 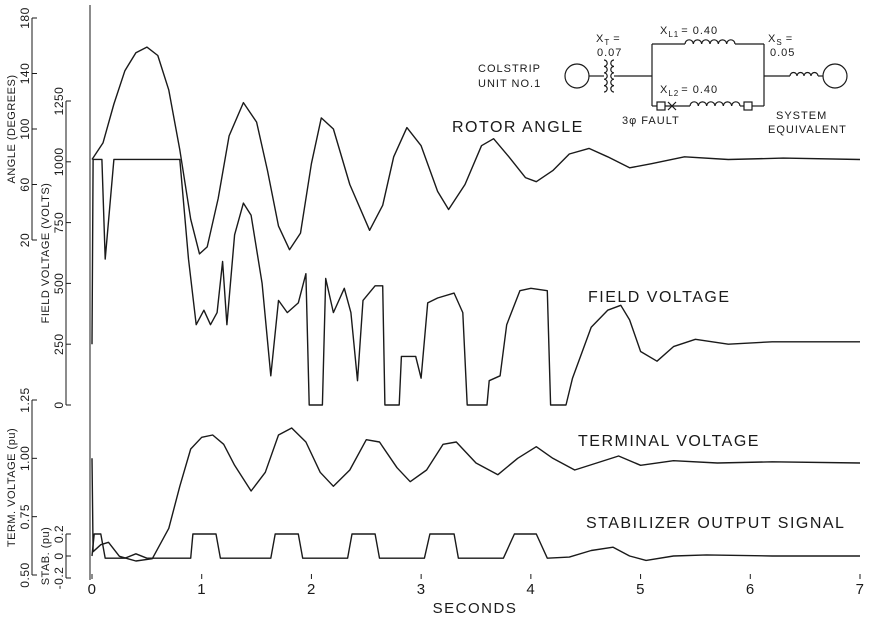 What do you see at coordinates (669, 441) in the screenshot?
I see `trace-annotation: TERMINAL VOLTAGE` at bounding box center [669, 441].